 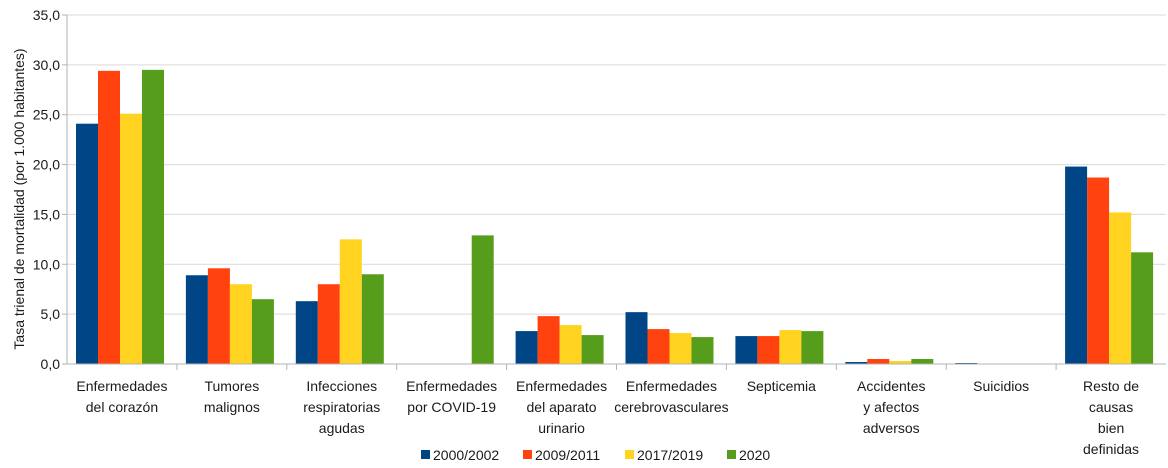 What do you see at coordinates (46, 264) in the screenshot?
I see `y-tick-label: 10,0` at bounding box center [46, 264].